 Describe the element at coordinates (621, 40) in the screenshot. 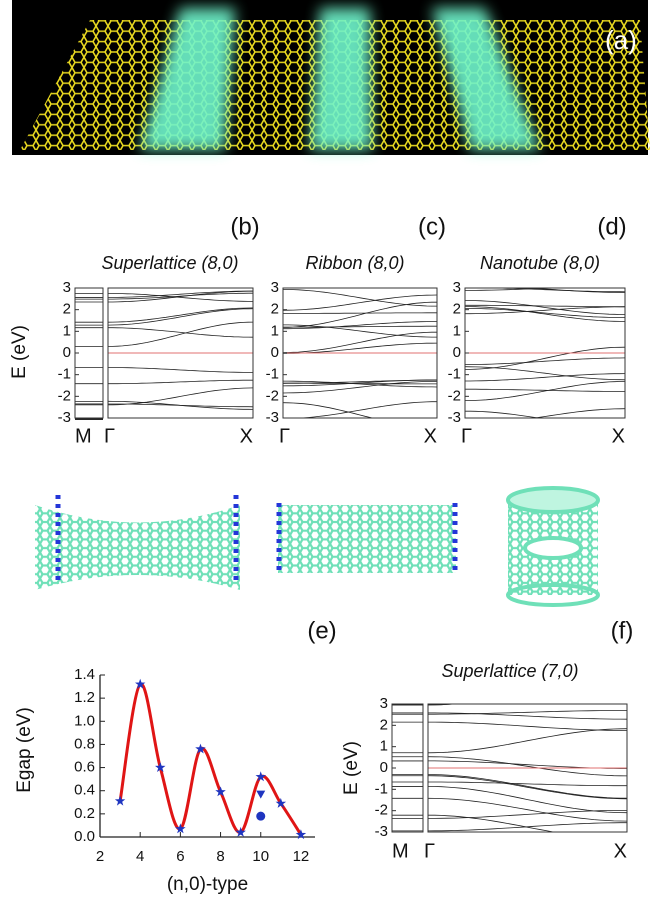

I see `panel-label: (a)` at that location.